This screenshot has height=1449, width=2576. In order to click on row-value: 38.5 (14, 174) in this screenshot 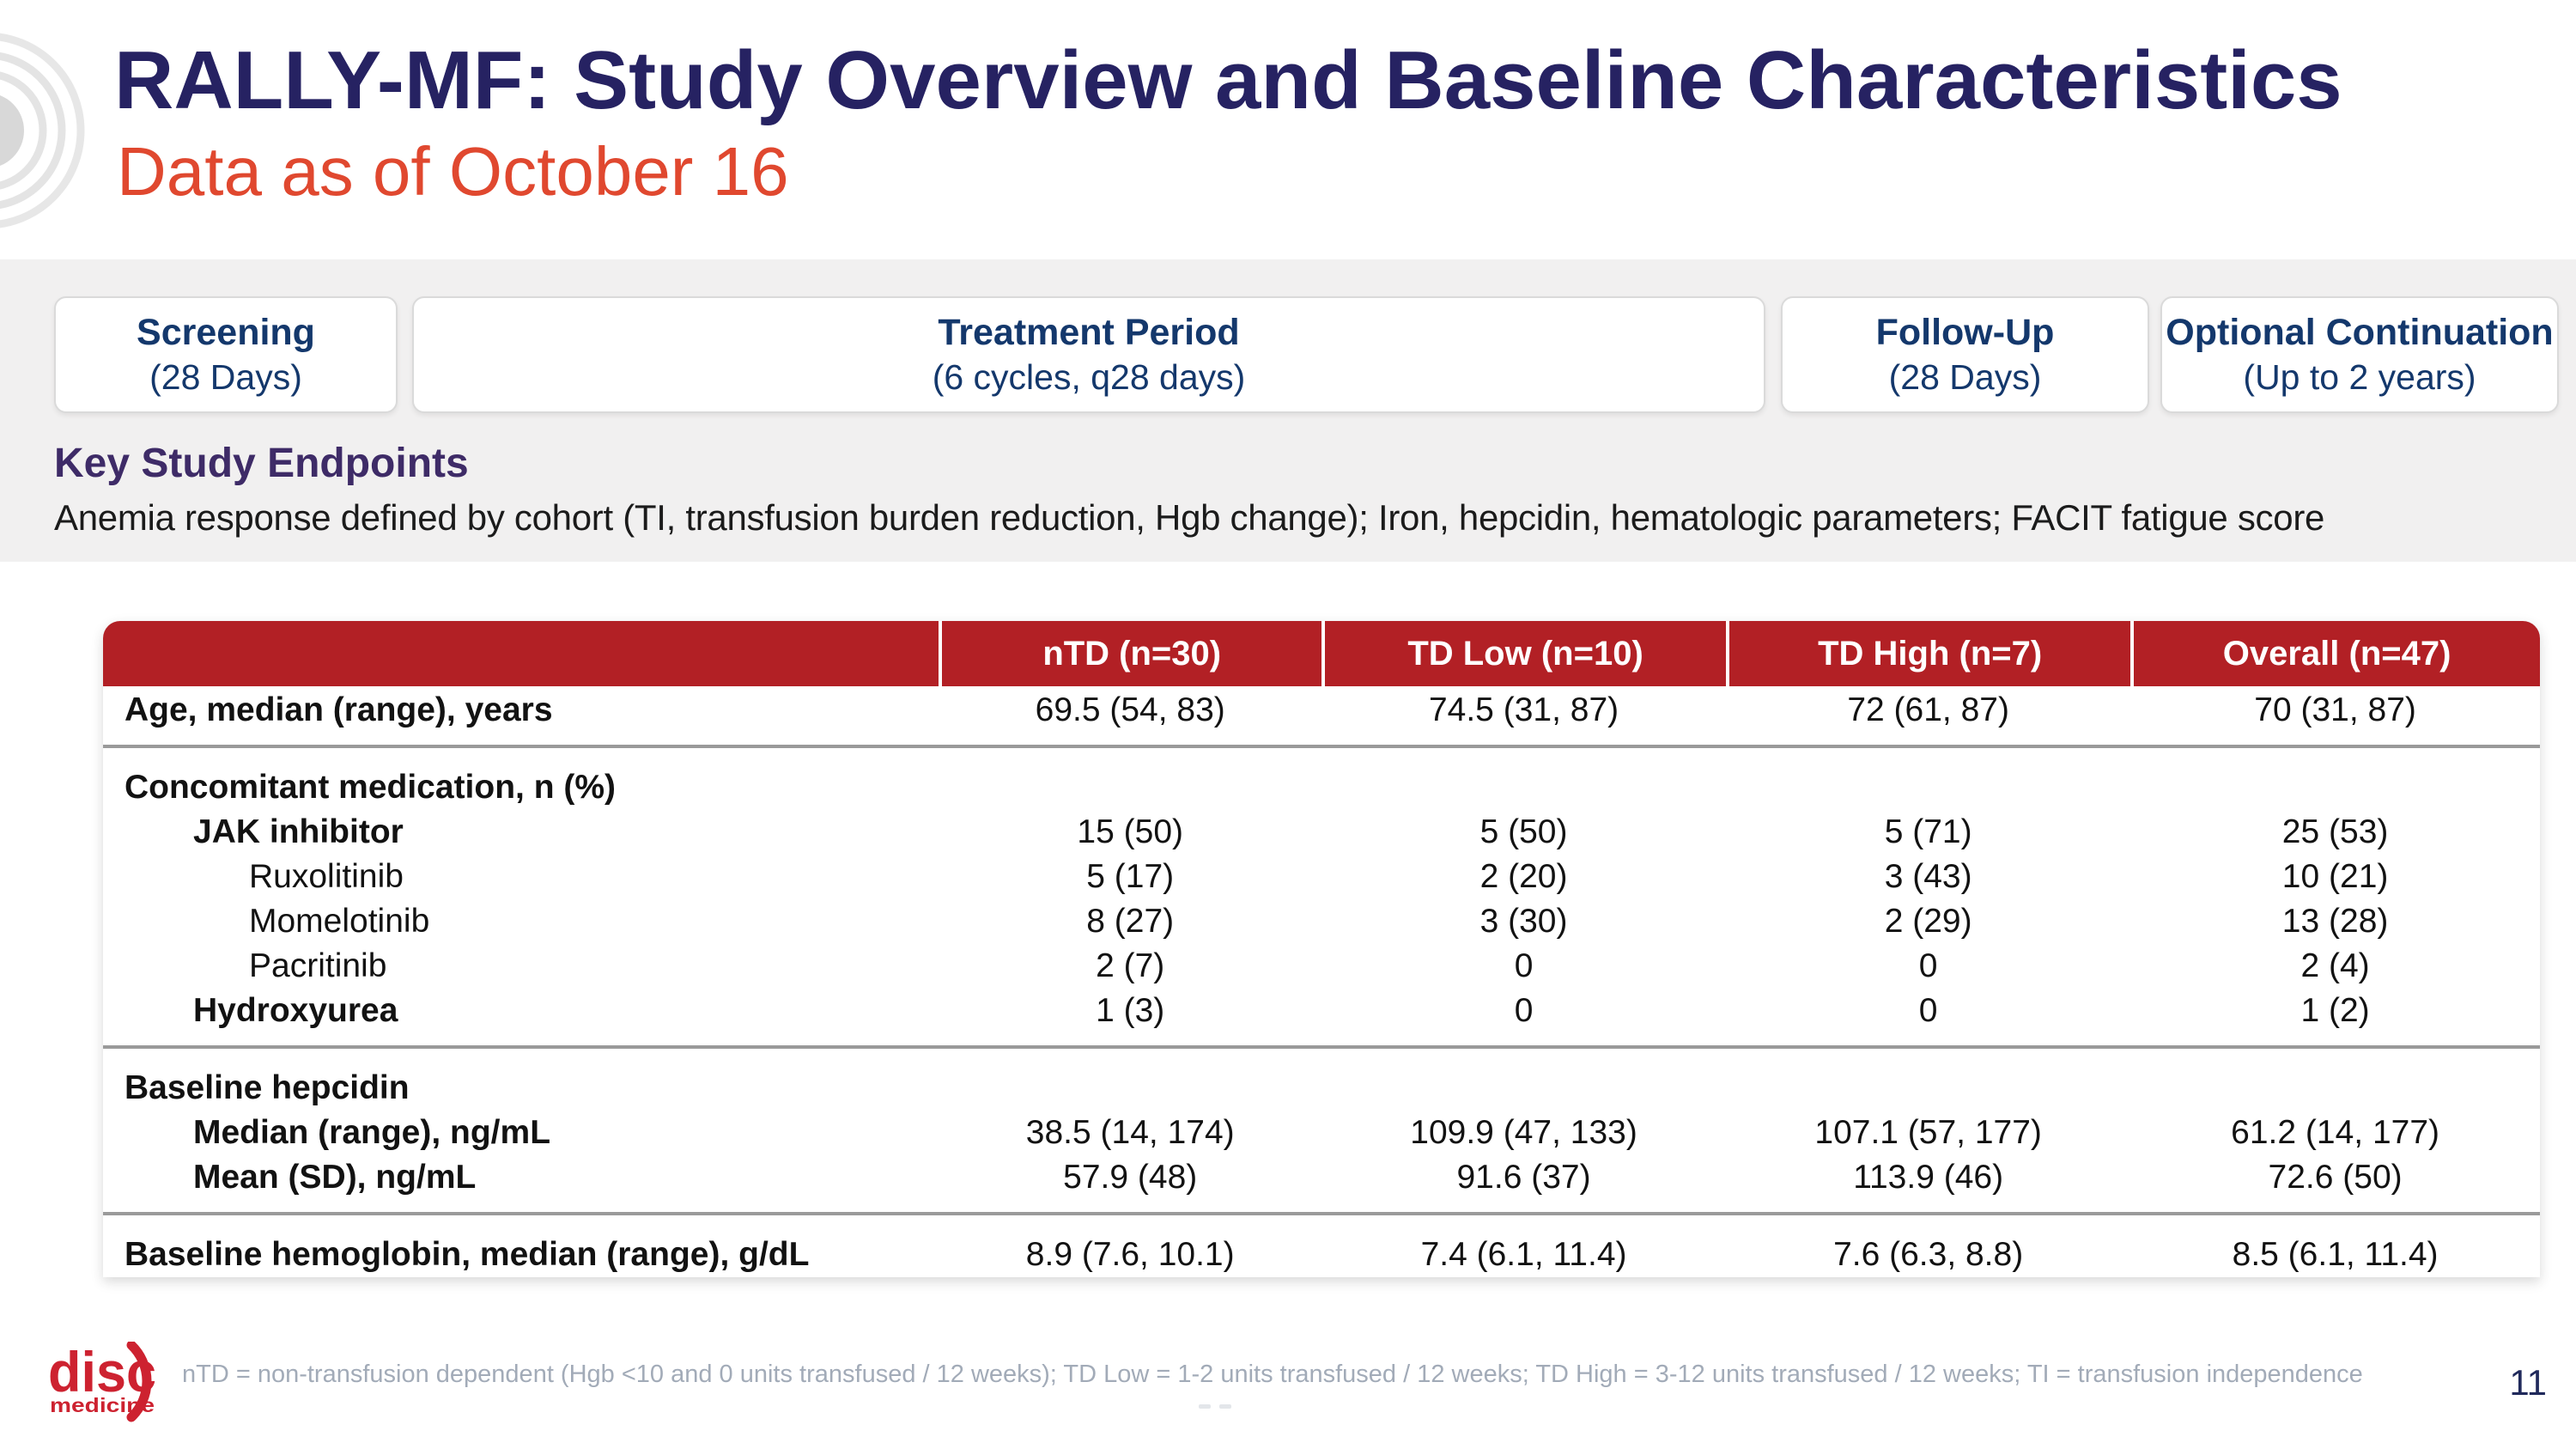, I will do `click(1130, 1133)`.